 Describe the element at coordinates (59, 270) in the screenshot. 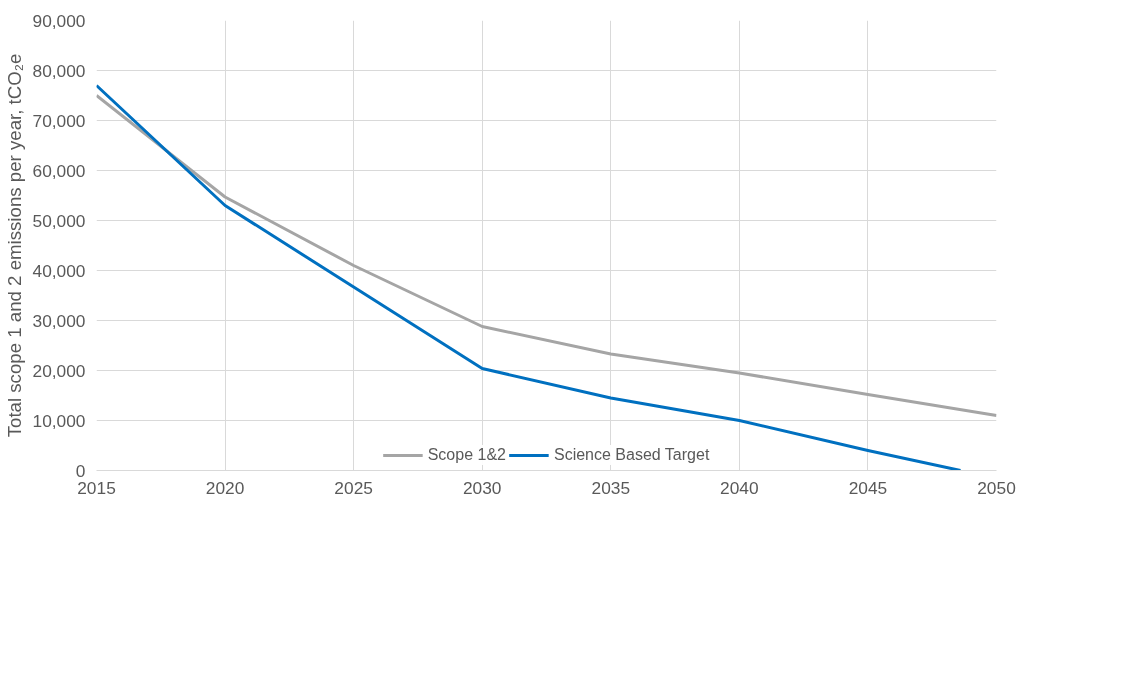

I see `y-tick-label: 40,000` at that location.